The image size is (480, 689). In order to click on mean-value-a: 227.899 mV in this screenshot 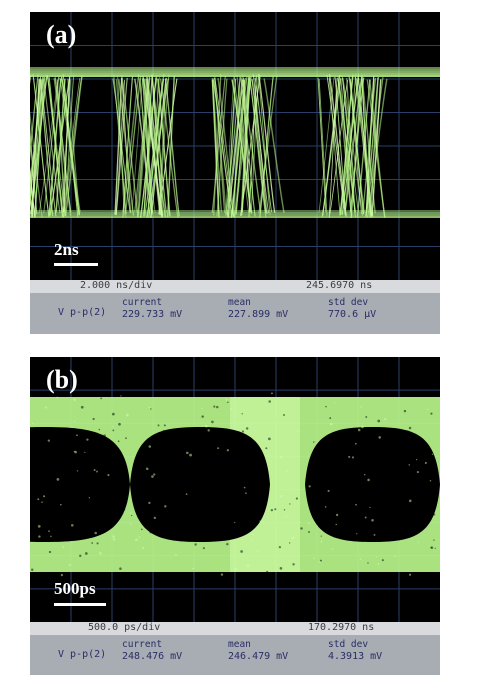, I will do `click(258, 314)`.